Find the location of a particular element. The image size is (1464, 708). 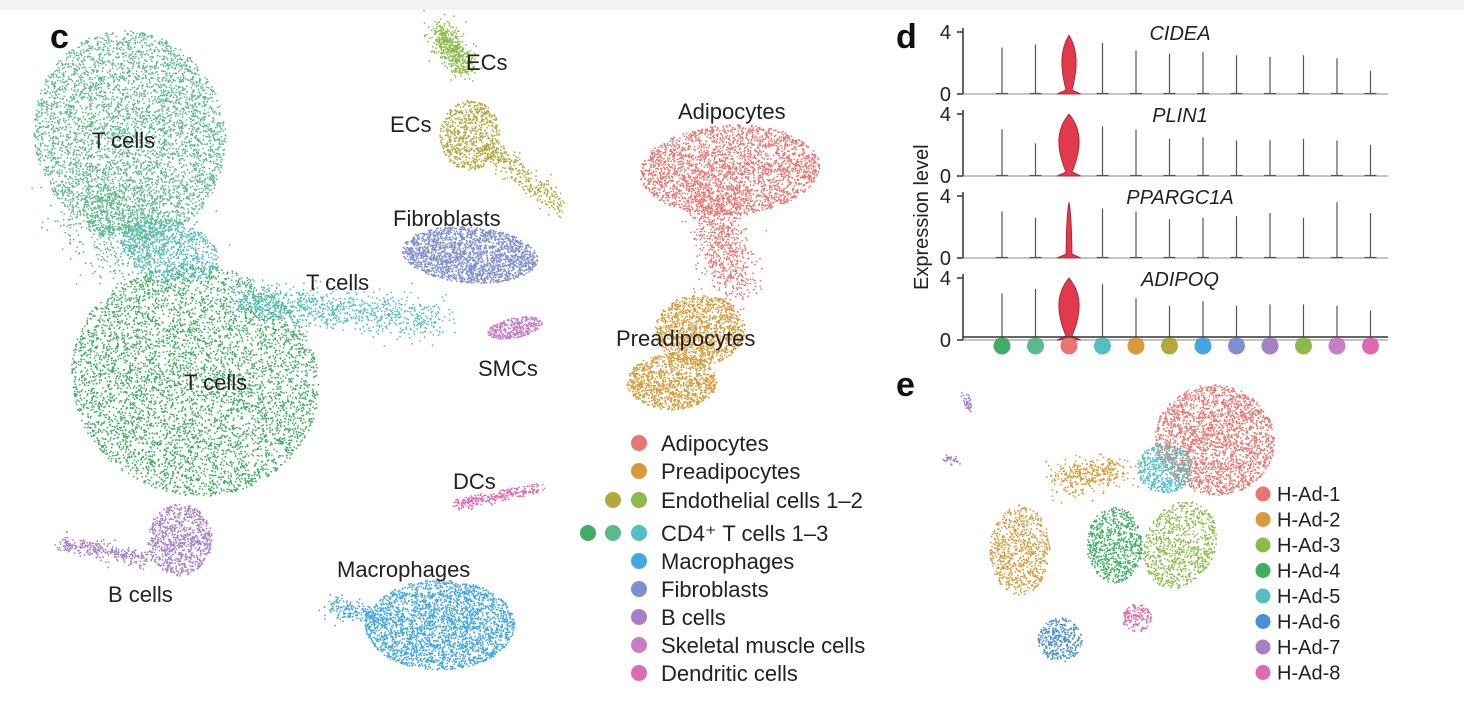

group-dot-fibroblasts is located at coordinates (1236, 346).